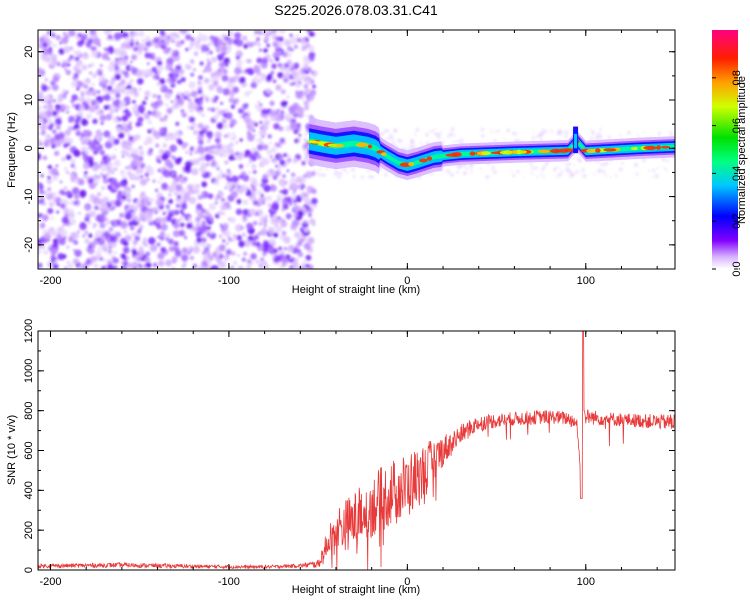 The image size is (750, 600). What do you see at coordinates (12, 150) in the screenshot?
I see `spectrogram-y-label: Frequency (Hz)` at bounding box center [12, 150].